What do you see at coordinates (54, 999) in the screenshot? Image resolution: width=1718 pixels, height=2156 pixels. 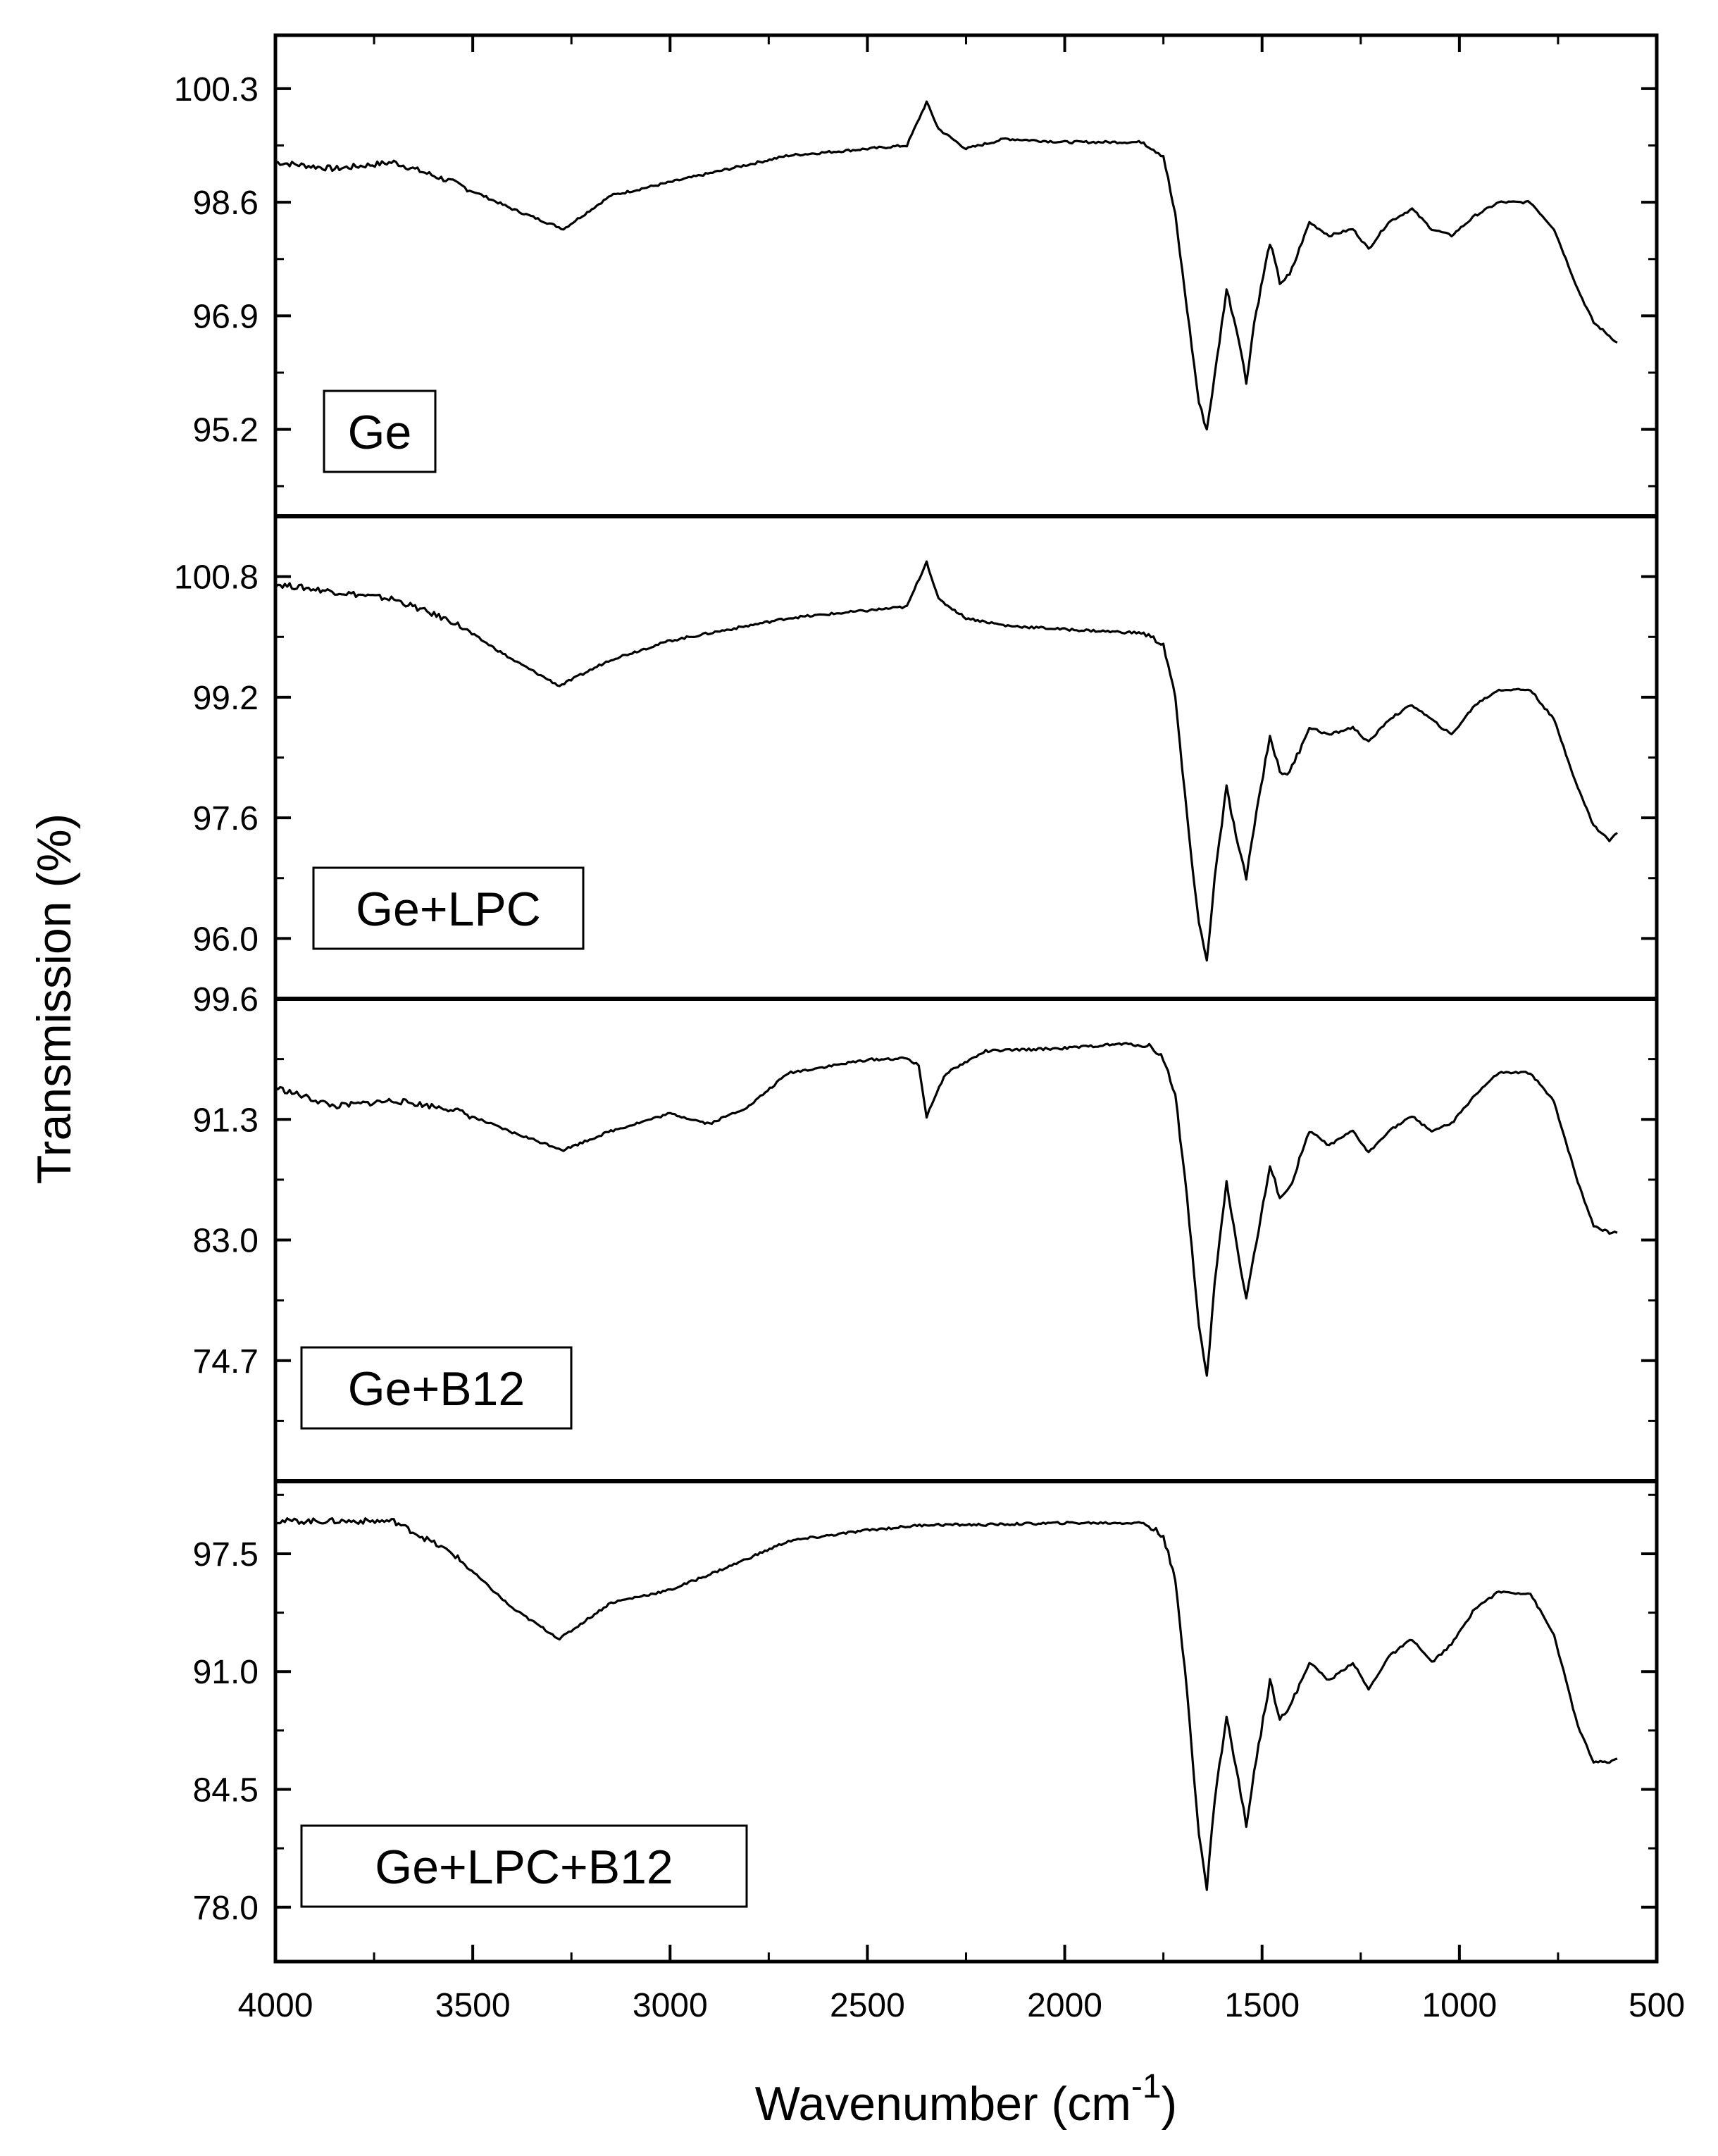 I see `y-axis-title: Transmission (%)` at bounding box center [54, 999].